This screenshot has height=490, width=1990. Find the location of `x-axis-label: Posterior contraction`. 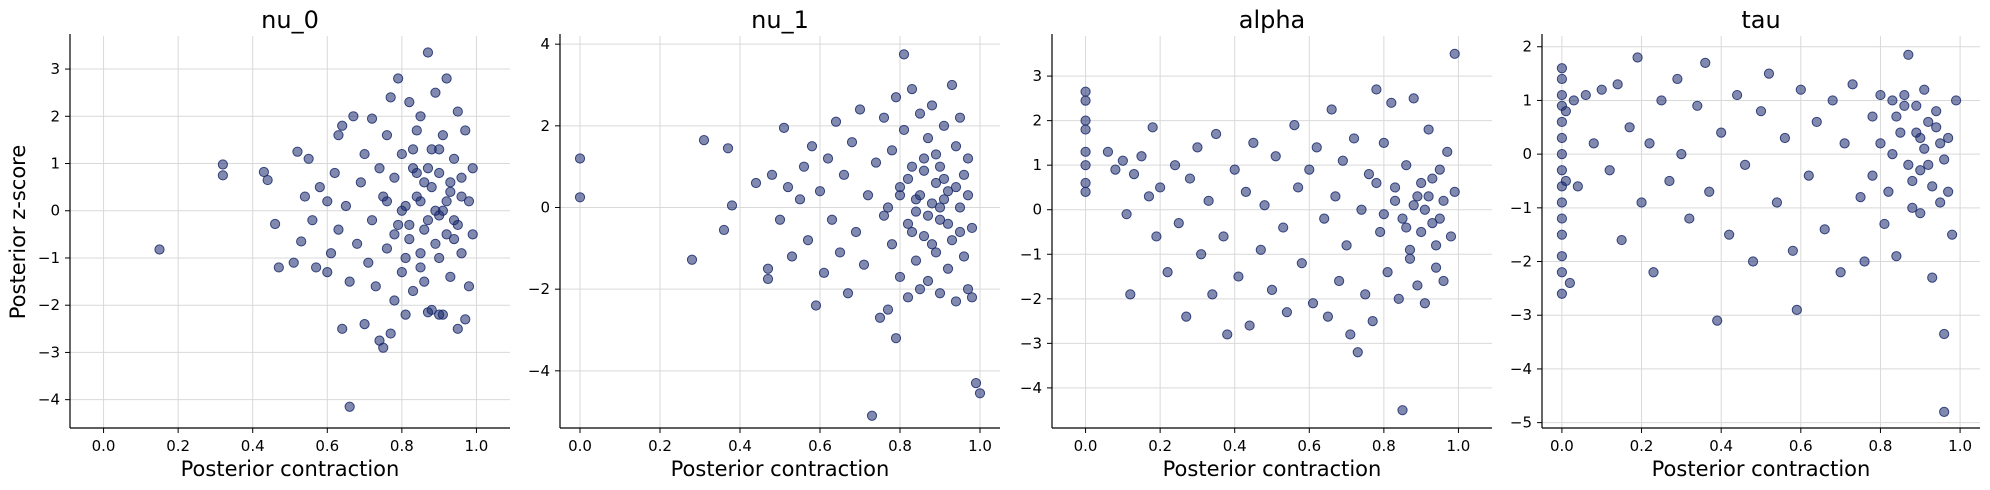

x-axis-label: Posterior contraction is located at coordinates (1761, 469).